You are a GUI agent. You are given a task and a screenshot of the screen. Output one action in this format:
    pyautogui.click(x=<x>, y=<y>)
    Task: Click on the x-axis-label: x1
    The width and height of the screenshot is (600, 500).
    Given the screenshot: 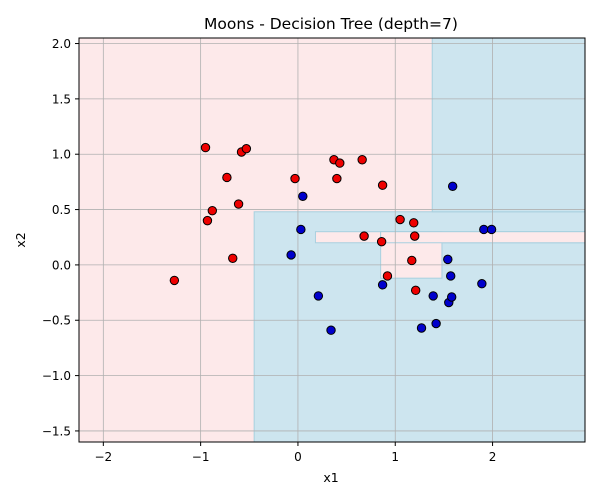 What is the action you would take?
    pyautogui.click(x=330, y=477)
    